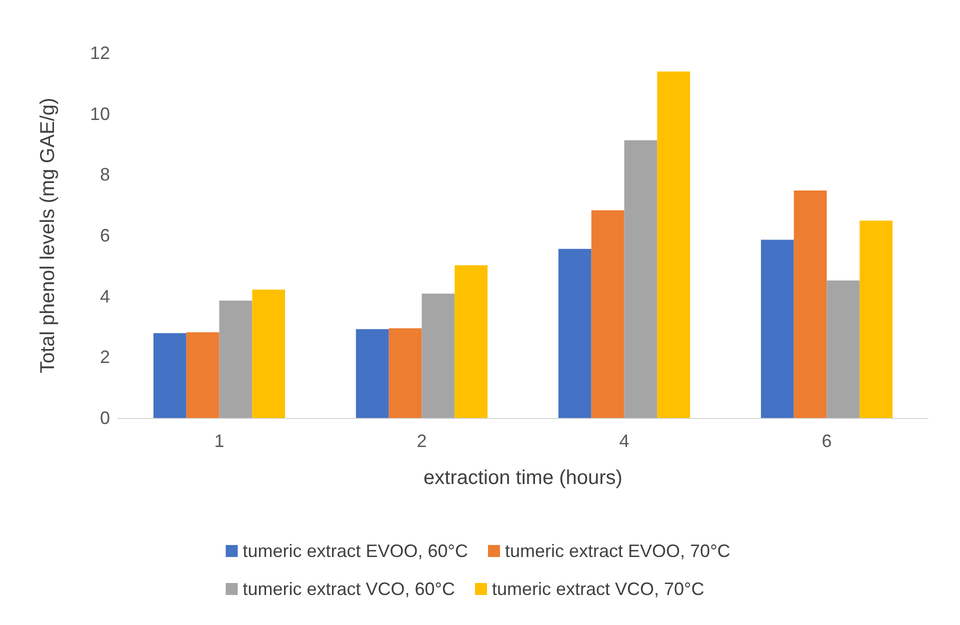  Describe the element at coordinates (219, 441) in the screenshot. I see `x-tick-label: 1` at that location.